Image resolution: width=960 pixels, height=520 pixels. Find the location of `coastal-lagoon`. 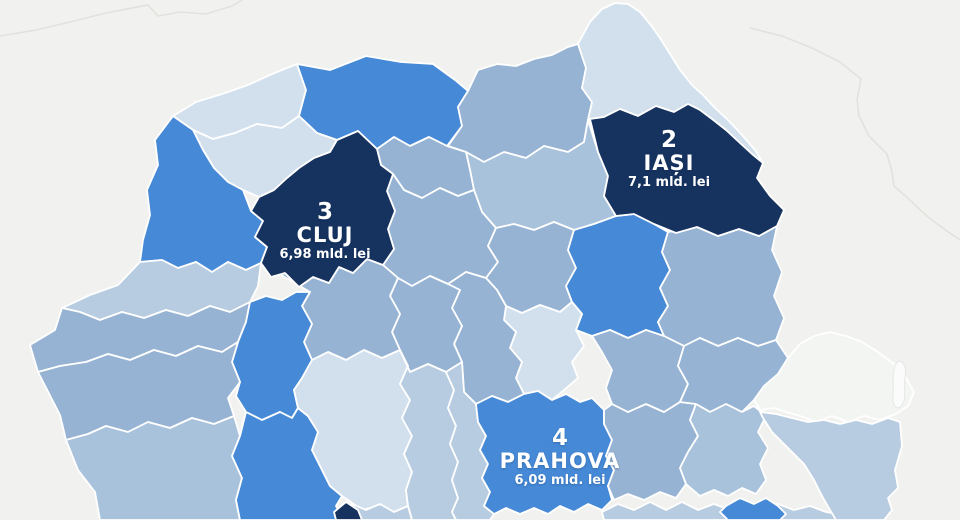

coastal-lagoon is located at coordinates (899, 384).